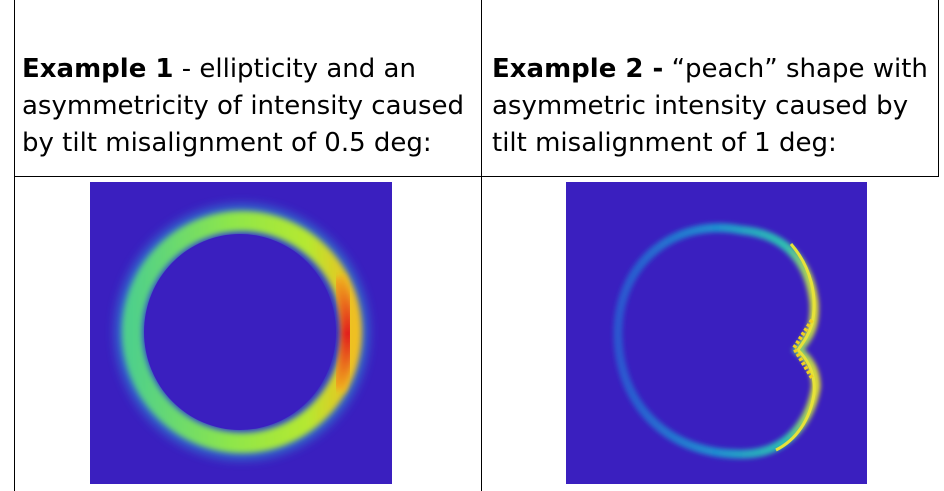 The image size is (944, 491). Describe the element at coordinates (343, 333) in the screenshot. I see `plot-1-hotspot` at that location.